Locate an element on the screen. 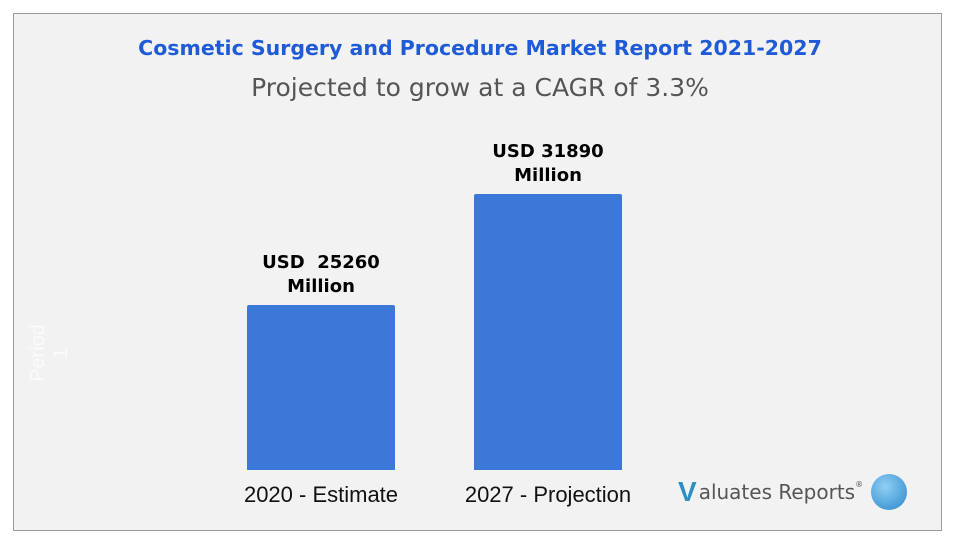 Image resolution: width=960 pixels, height=540 pixels. logo-text: aluates Reports® is located at coordinates (781, 492).